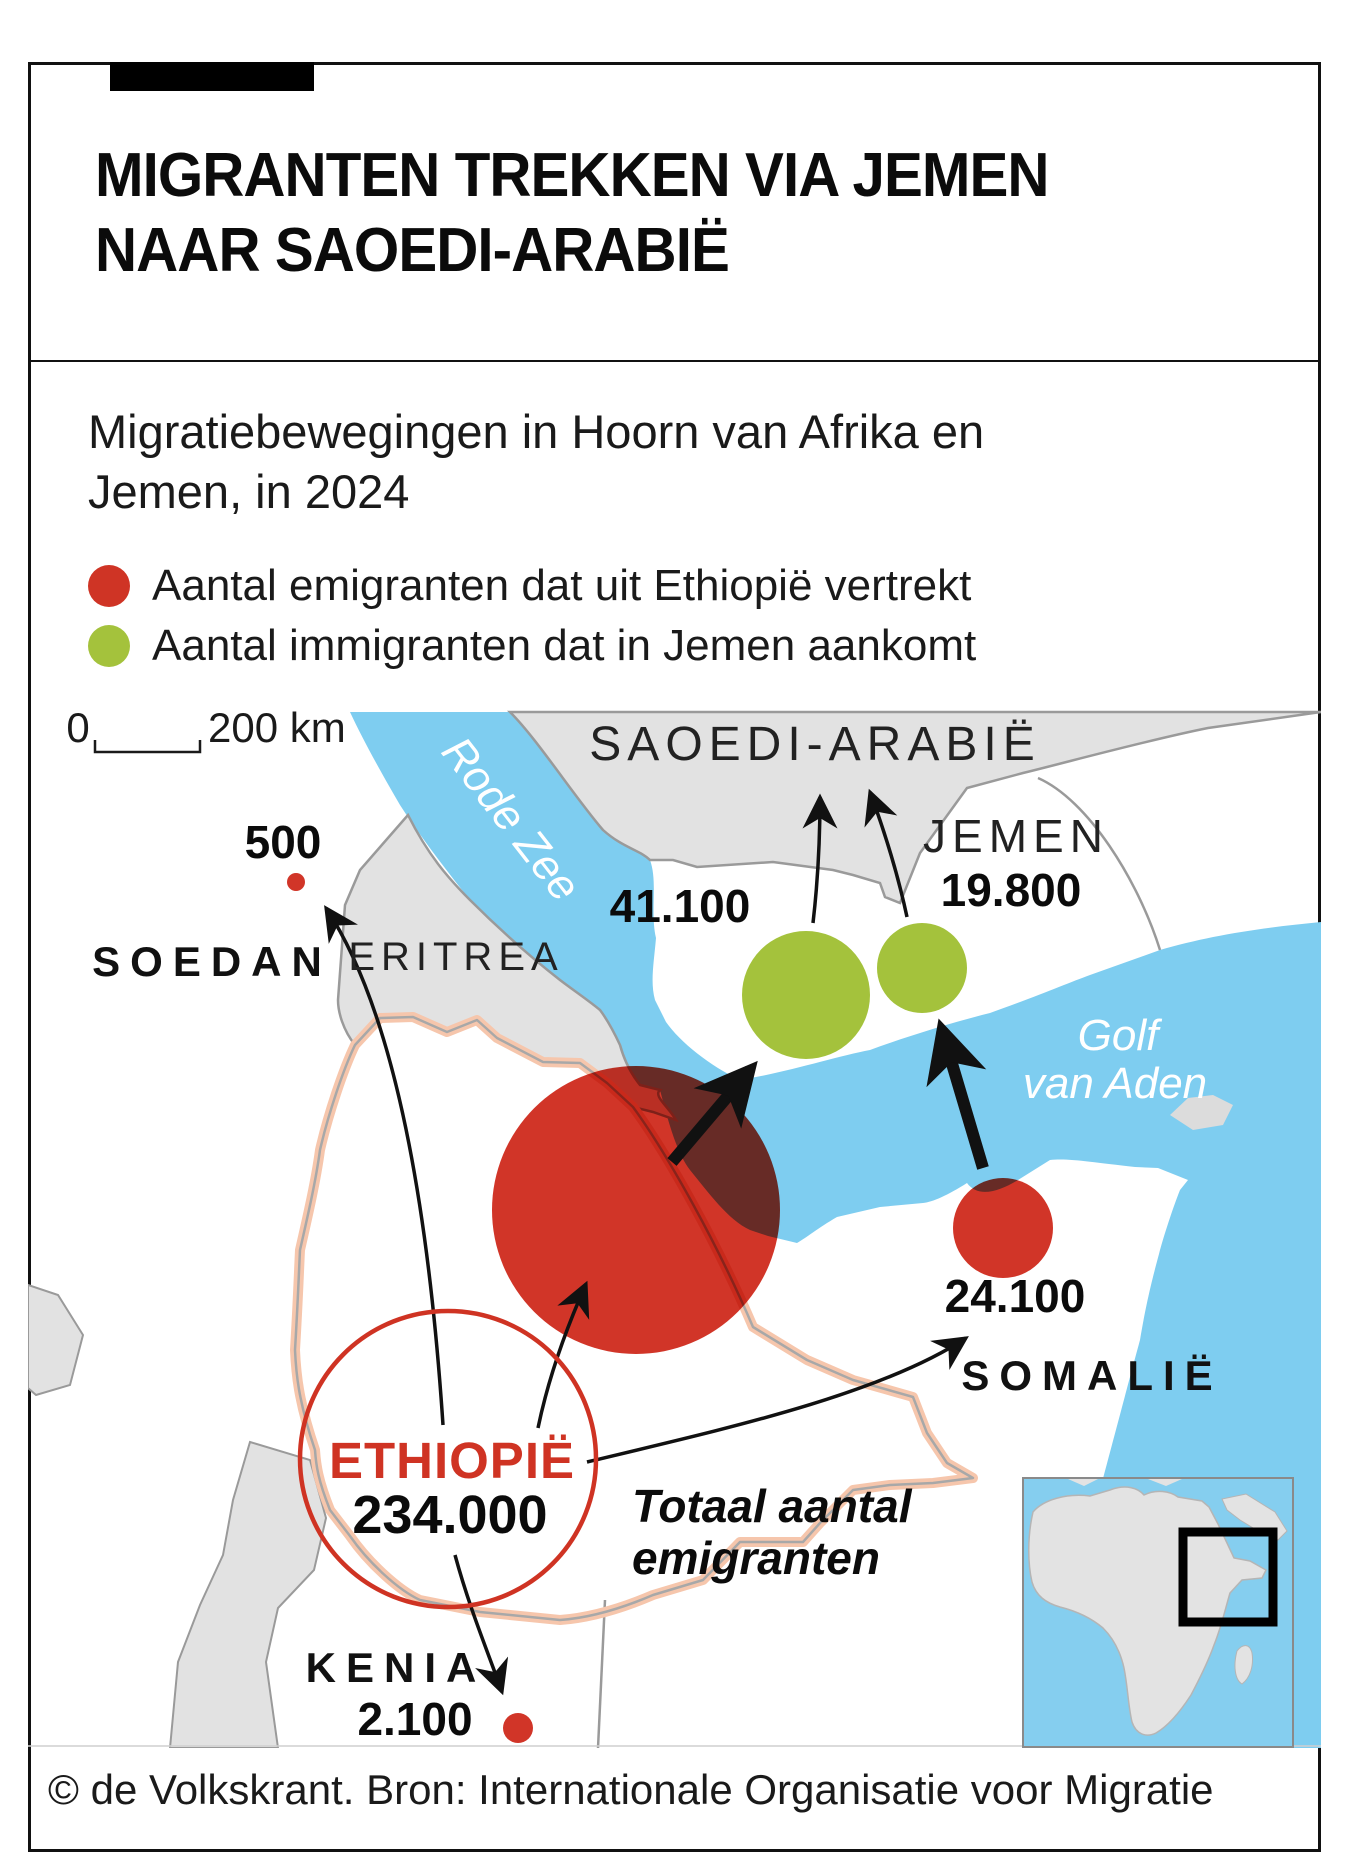 The width and height of the screenshot is (1349, 1875). I want to click on inset-europe-shape, so click(1125, 1482).